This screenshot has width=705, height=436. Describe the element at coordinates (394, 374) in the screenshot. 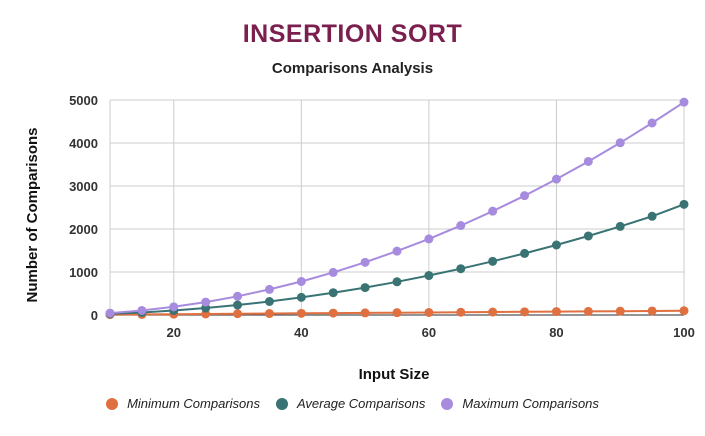

I see `x-axis-label: Input Size` at that location.